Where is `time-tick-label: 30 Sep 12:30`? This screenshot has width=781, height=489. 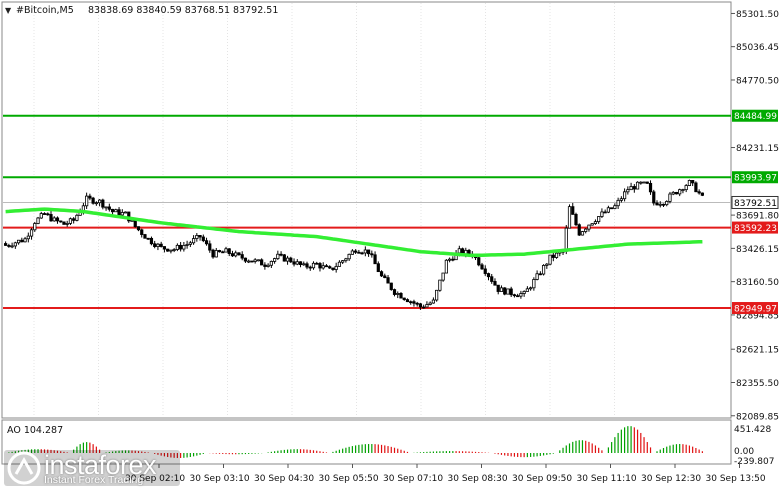 time-tick-label: 30 Sep 12:30 is located at coordinates (671, 479).